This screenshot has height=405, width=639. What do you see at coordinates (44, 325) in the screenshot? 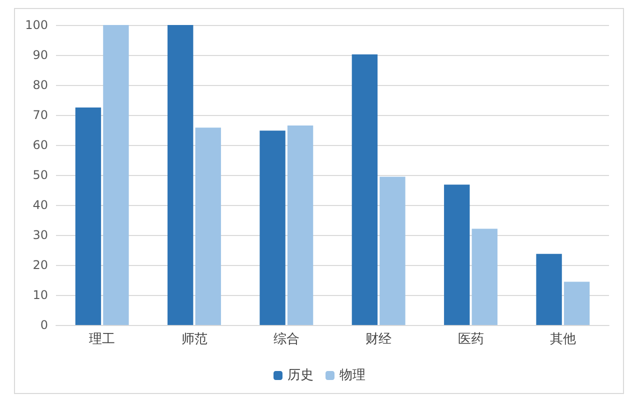
I see `y-tick-label: 0` at bounding box center [44, 325].